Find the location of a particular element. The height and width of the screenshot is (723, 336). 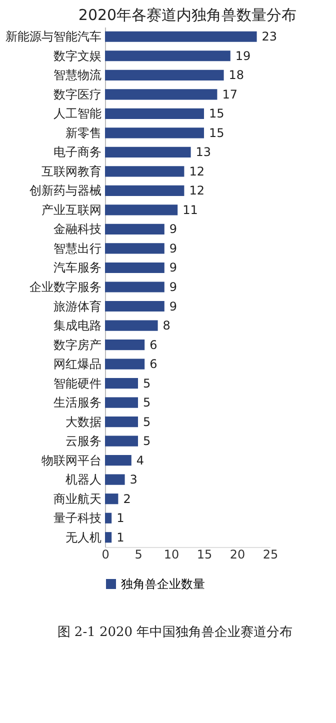

y-tick-label: 智慧出行 is located at coordinates (78, 248).